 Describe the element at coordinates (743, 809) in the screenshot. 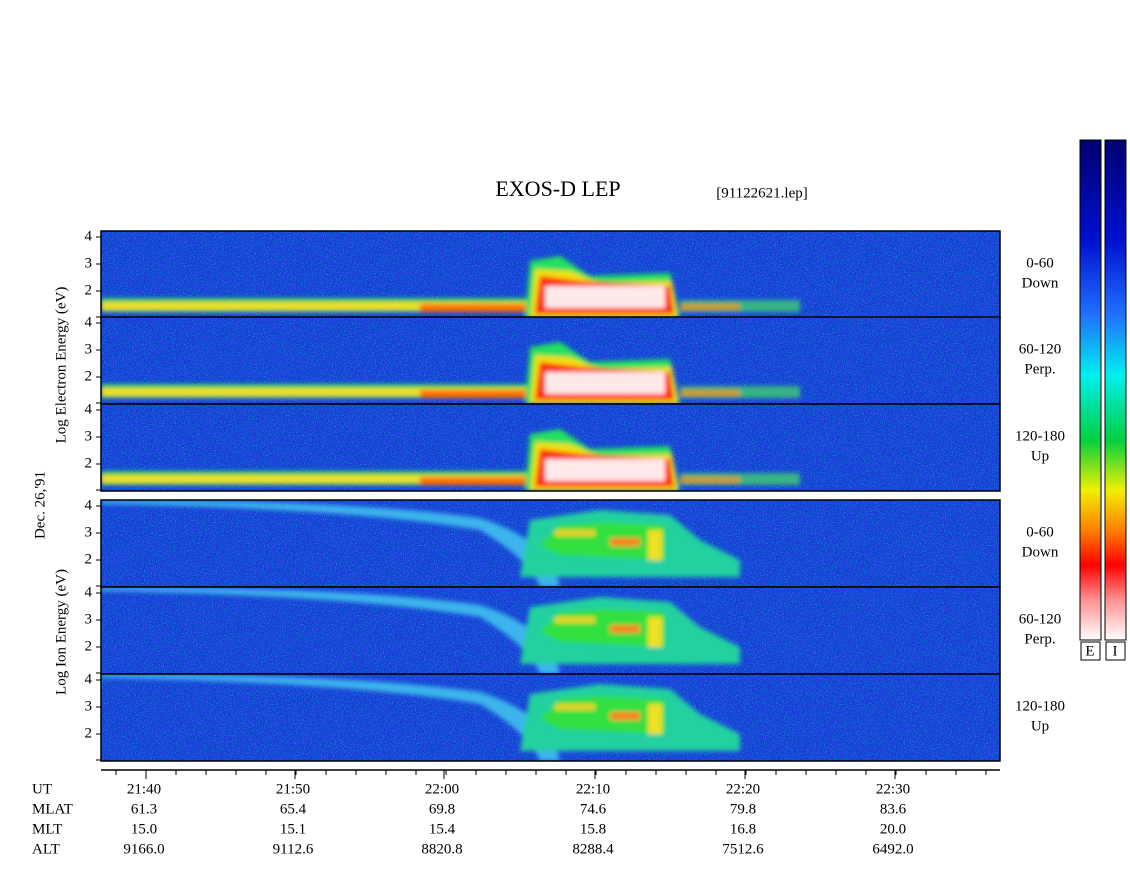

I see `row-value: 79.8` at that location.